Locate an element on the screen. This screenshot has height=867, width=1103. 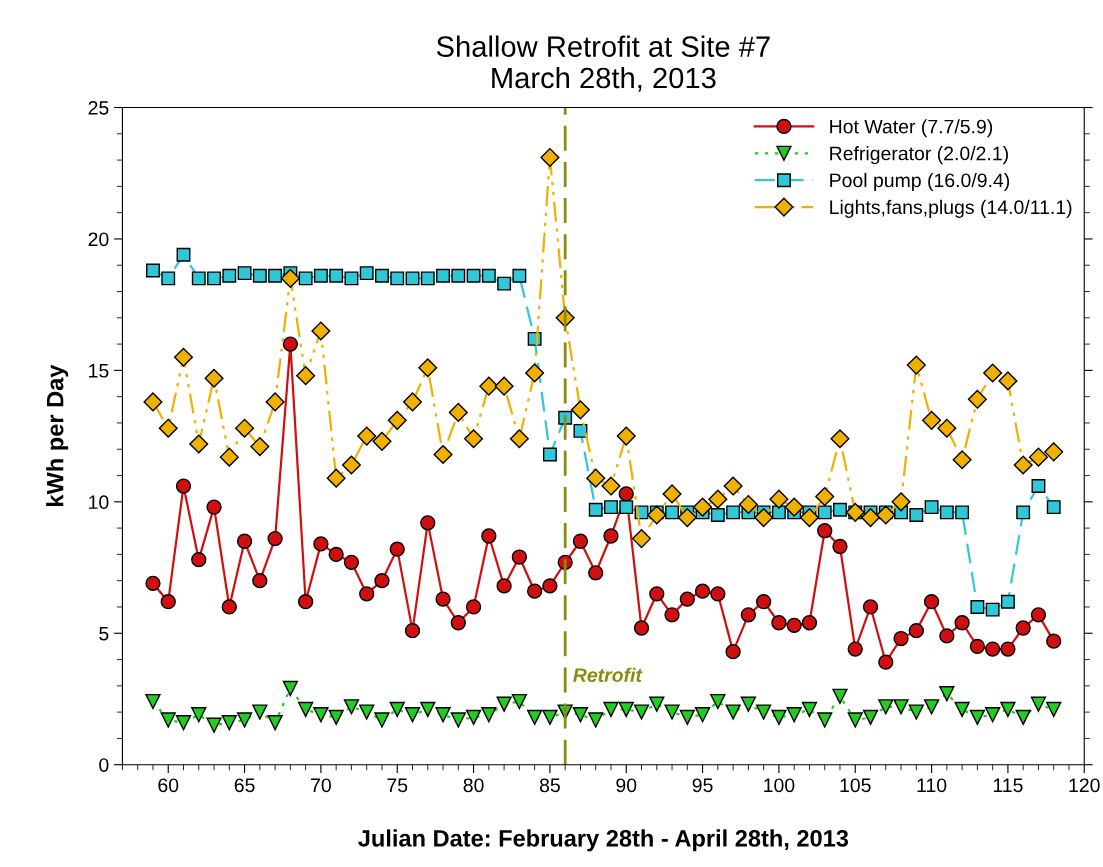
y-tick-label: 25 is located at coordinates (98, 107).